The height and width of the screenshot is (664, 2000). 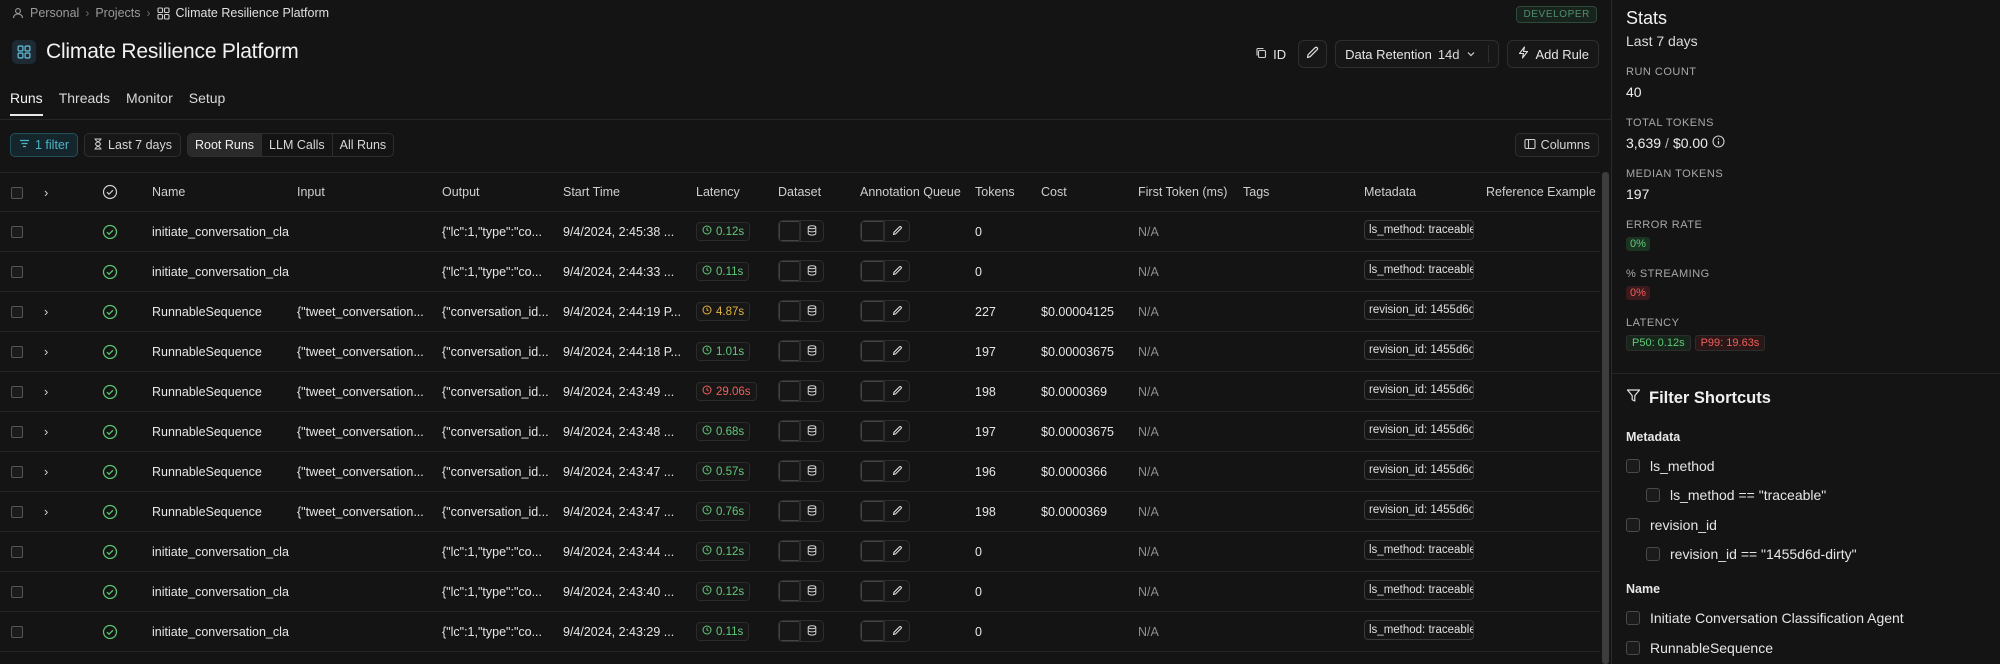 What do you see at coordinates (149, 98) in the screenshot?
I see `tab-monitor: Monitor` at bounding box center [149, 98].